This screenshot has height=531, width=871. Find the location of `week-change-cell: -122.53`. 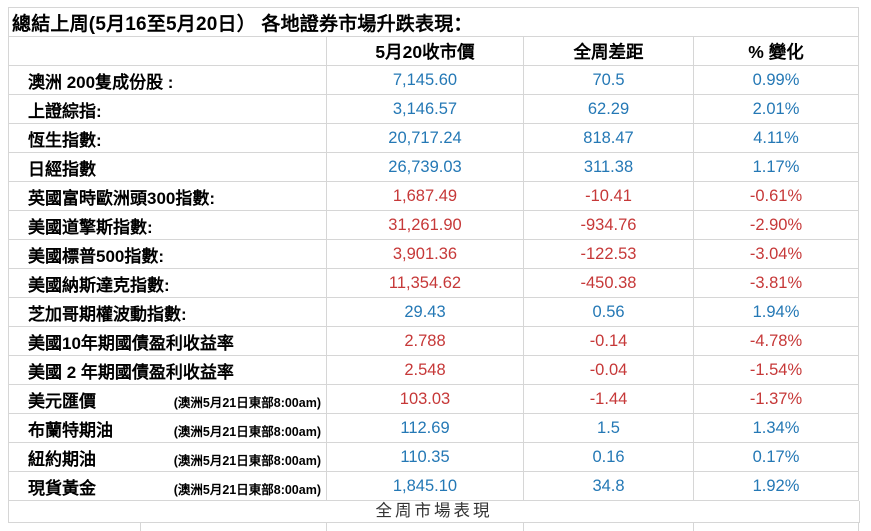

week-change-cell: -122.53 is located at coordinates (608, 254).